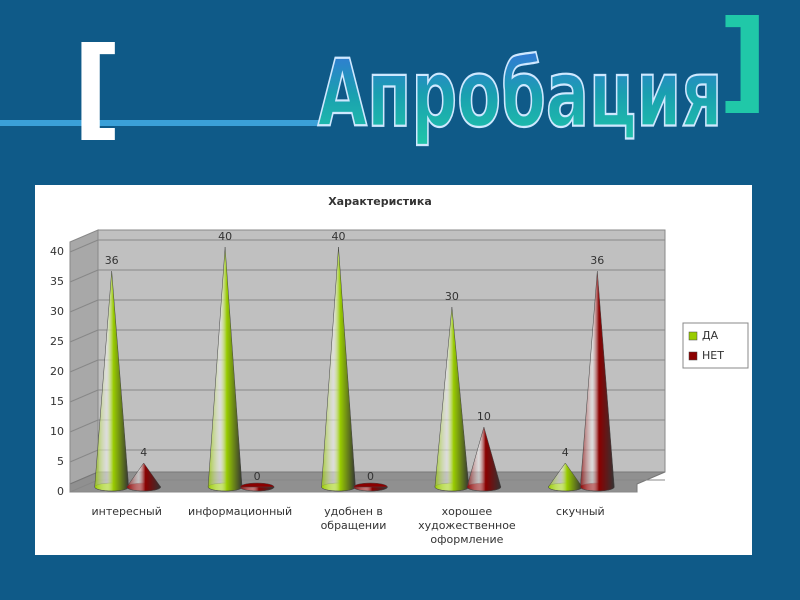 The image size is (800, 600). What do you see at coordinates (710, 335) in the screenshot?
I see `legend-label: ДА` at bounding box center [710, 335].